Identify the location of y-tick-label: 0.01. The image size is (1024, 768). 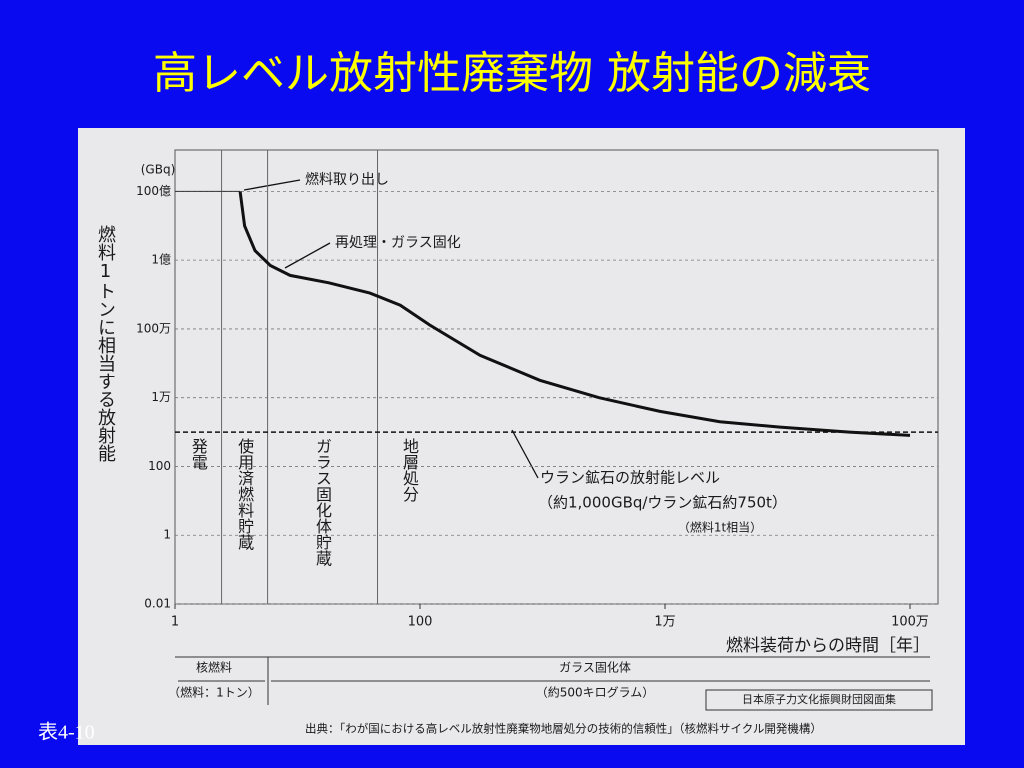
(157, 604).